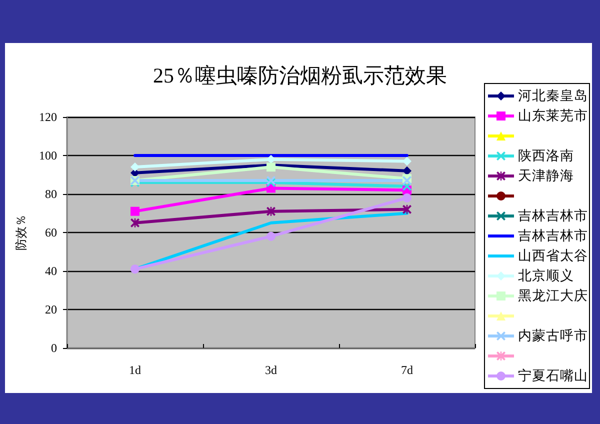 The height and width of the screenshot is (424, 600). Describe the element at coordinates (48, 117) in the screenshot. I see `y-tick-label: 120` at that location.